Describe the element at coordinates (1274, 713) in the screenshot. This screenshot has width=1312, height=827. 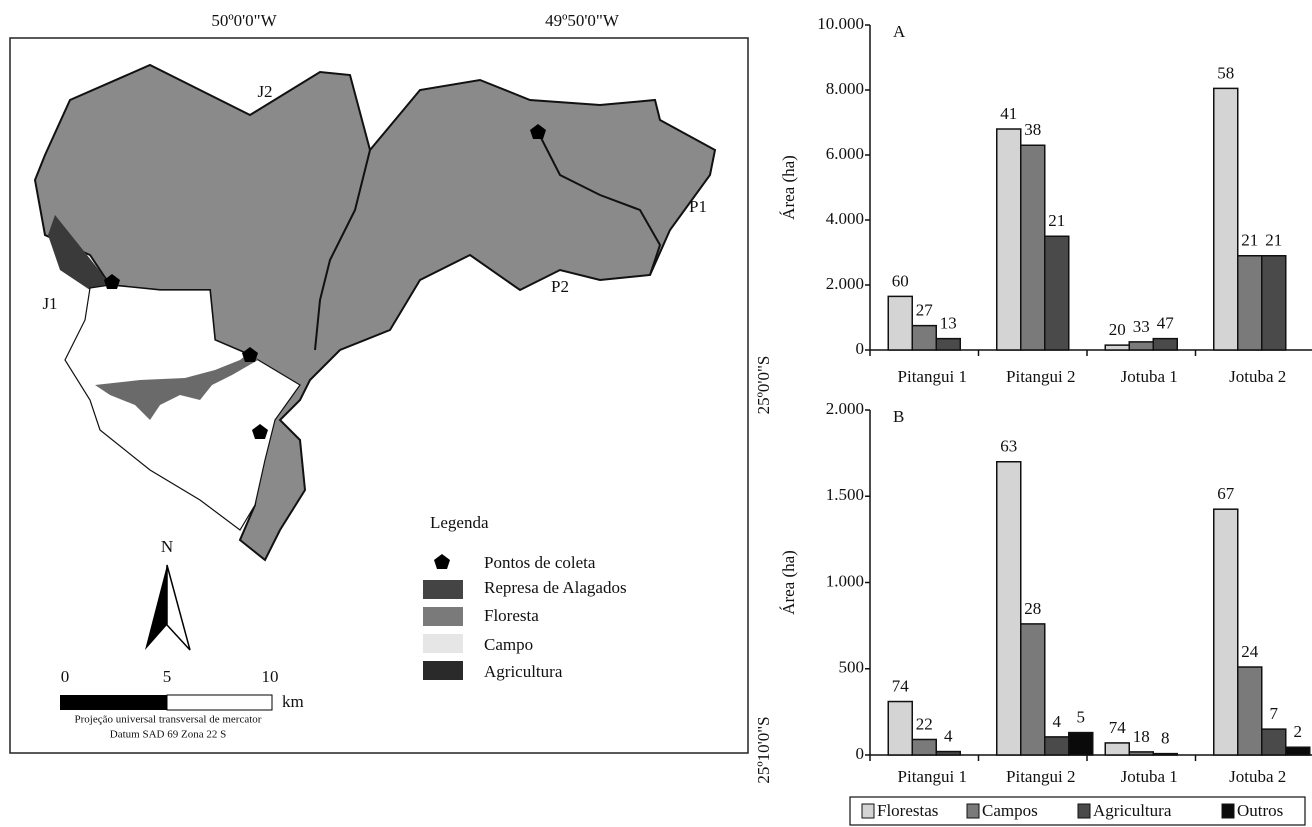
I see `data-label: 7` at that location.